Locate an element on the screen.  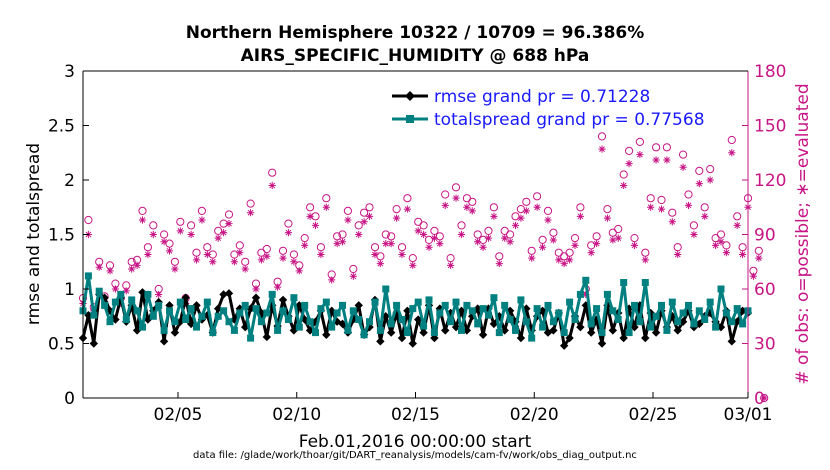
y-tick-label: 1 is located at coordinates (69, 290).